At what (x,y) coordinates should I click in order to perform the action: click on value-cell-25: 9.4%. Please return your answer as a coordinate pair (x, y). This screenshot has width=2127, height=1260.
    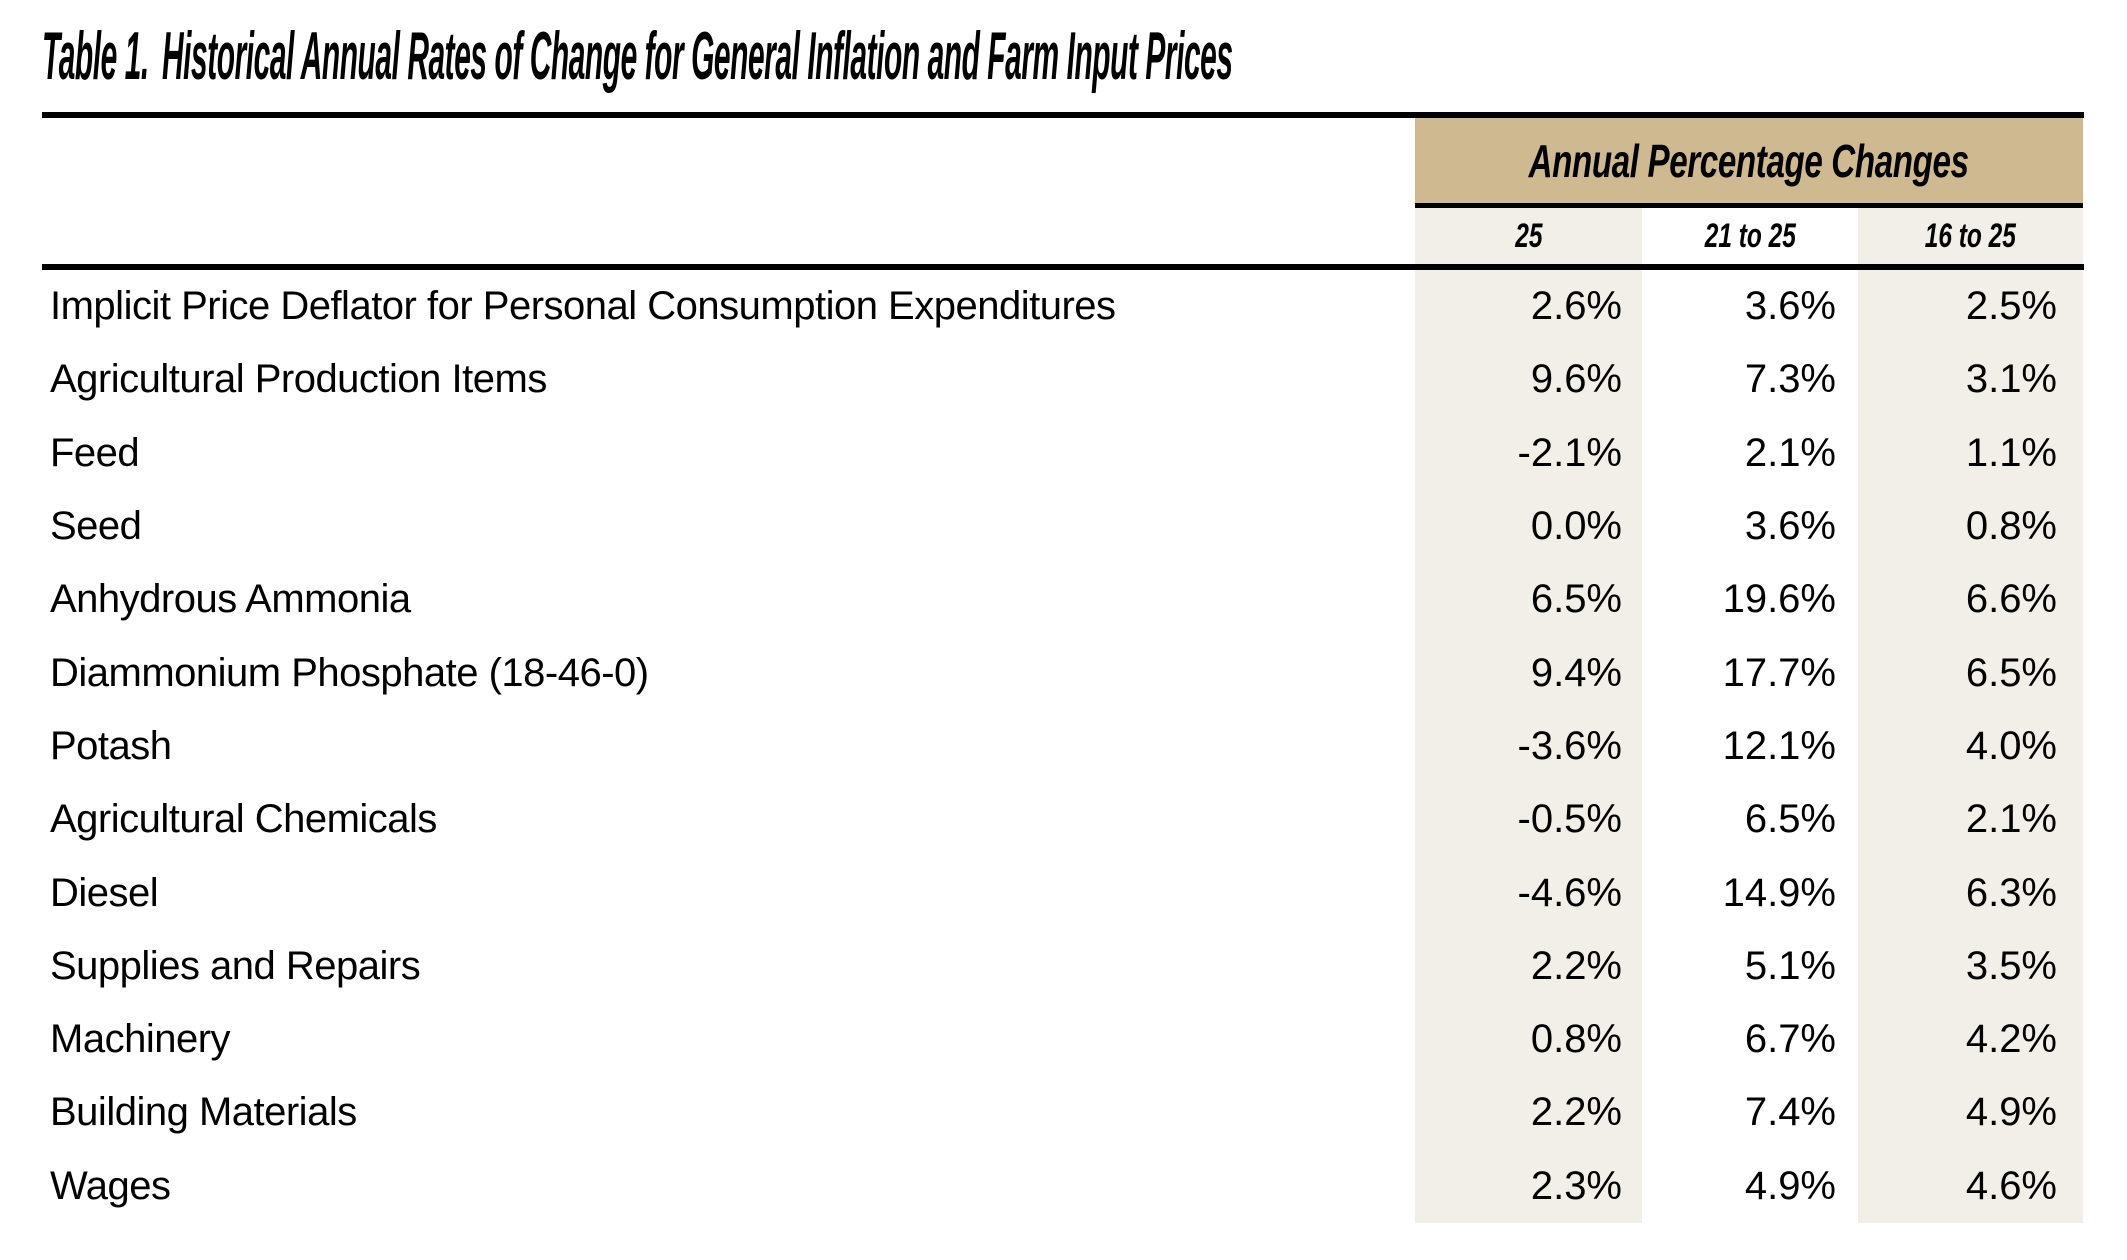
    Looking at the image, I should click on (1576, 672).